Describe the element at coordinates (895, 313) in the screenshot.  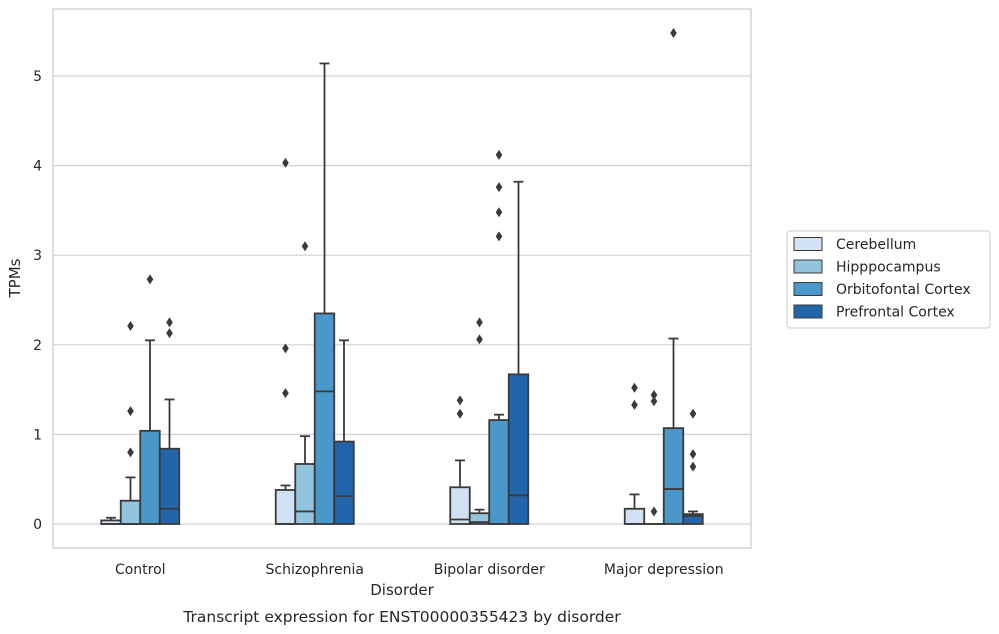
I see `legend-label: Prefrontal Cortex` at that location.